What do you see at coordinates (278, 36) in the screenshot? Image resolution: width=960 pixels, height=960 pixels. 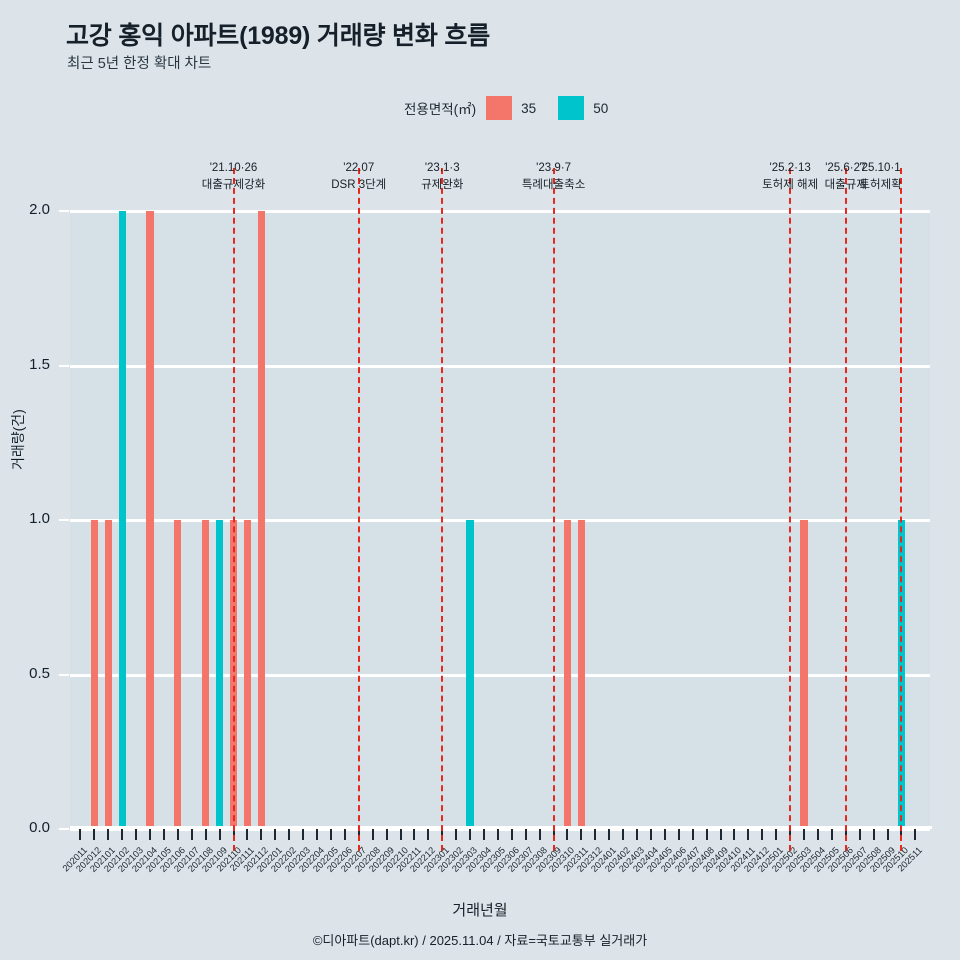 I see `page-title: 고강 홍익 아파트(1989) 거래량 변화 흐름` at bounding box center [278, 36].